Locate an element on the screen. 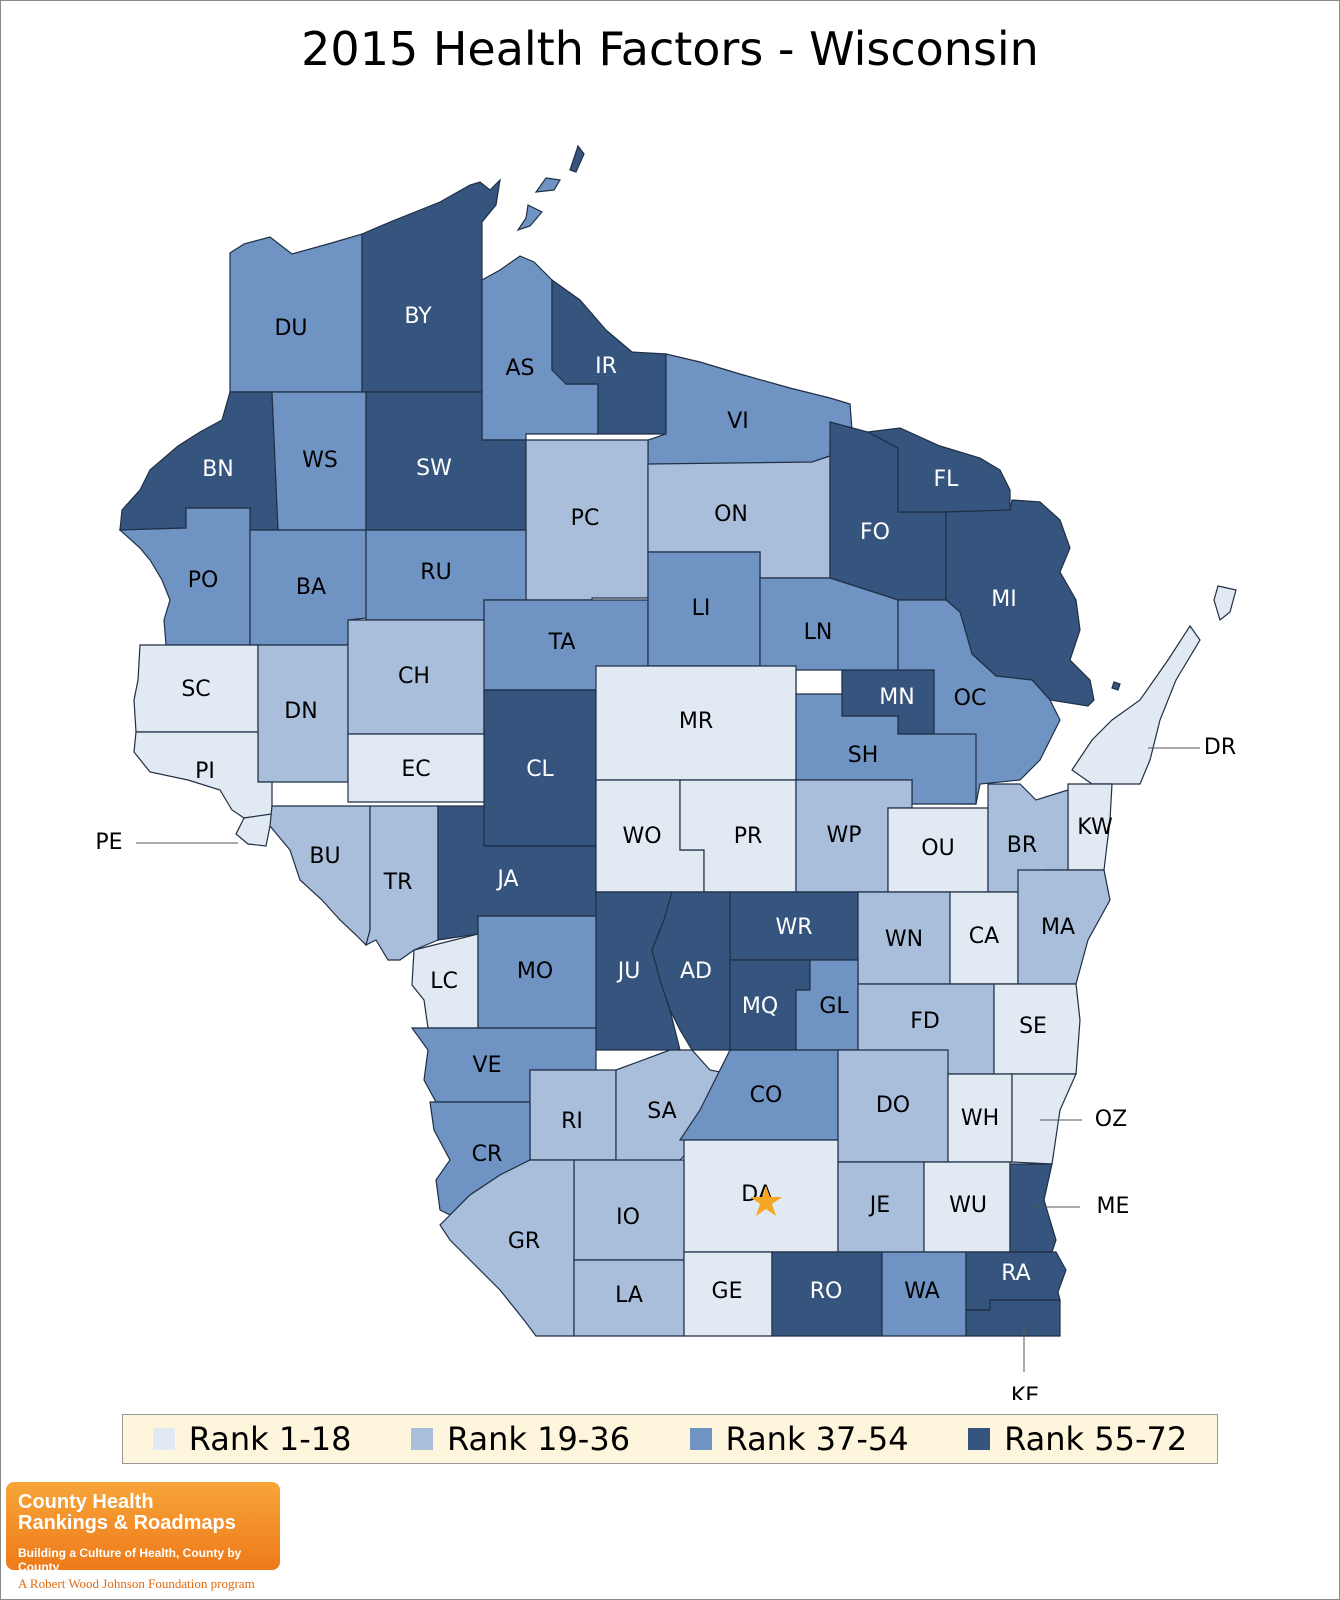 The height and width of the screenshot is (1600, 1340). county-label-ma: MA is located at coordinates (1058, 927).